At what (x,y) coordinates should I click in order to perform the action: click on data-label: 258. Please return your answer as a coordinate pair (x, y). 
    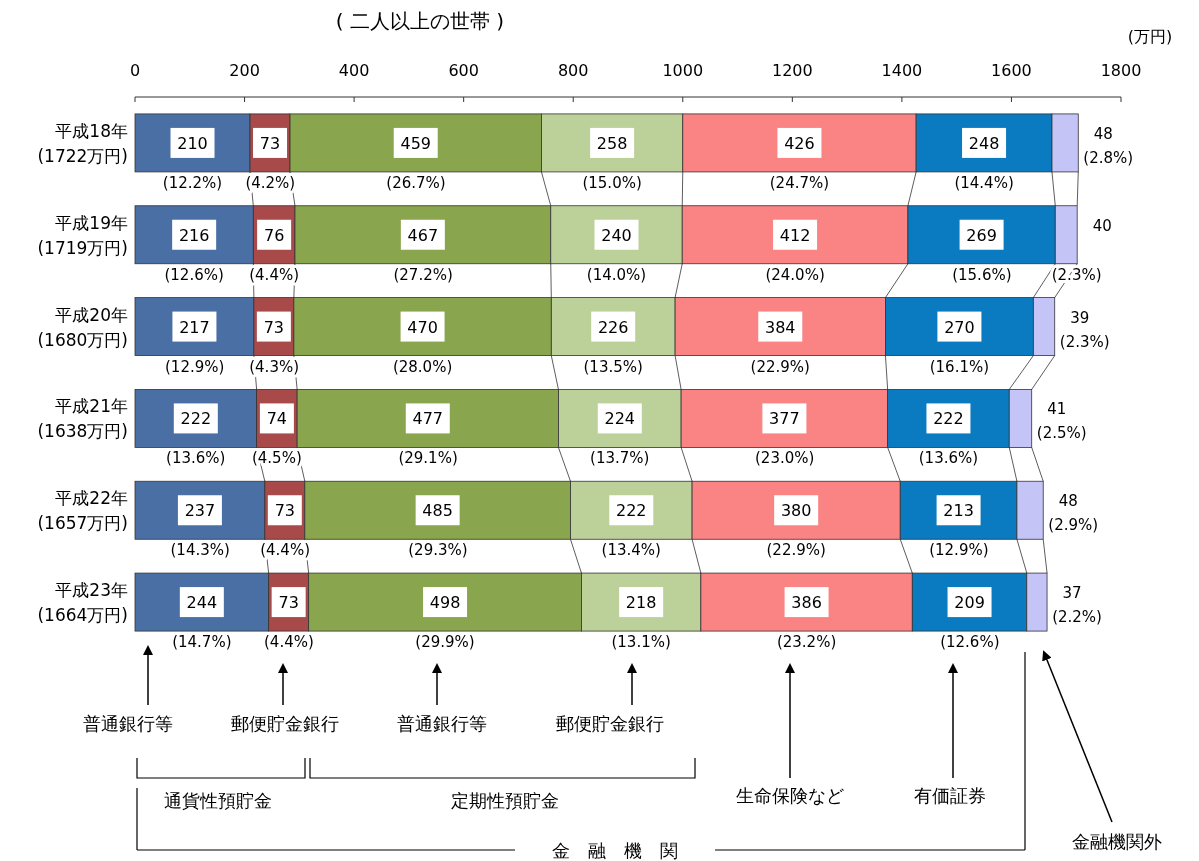
    Looking at the image, I should click on (612, 143).